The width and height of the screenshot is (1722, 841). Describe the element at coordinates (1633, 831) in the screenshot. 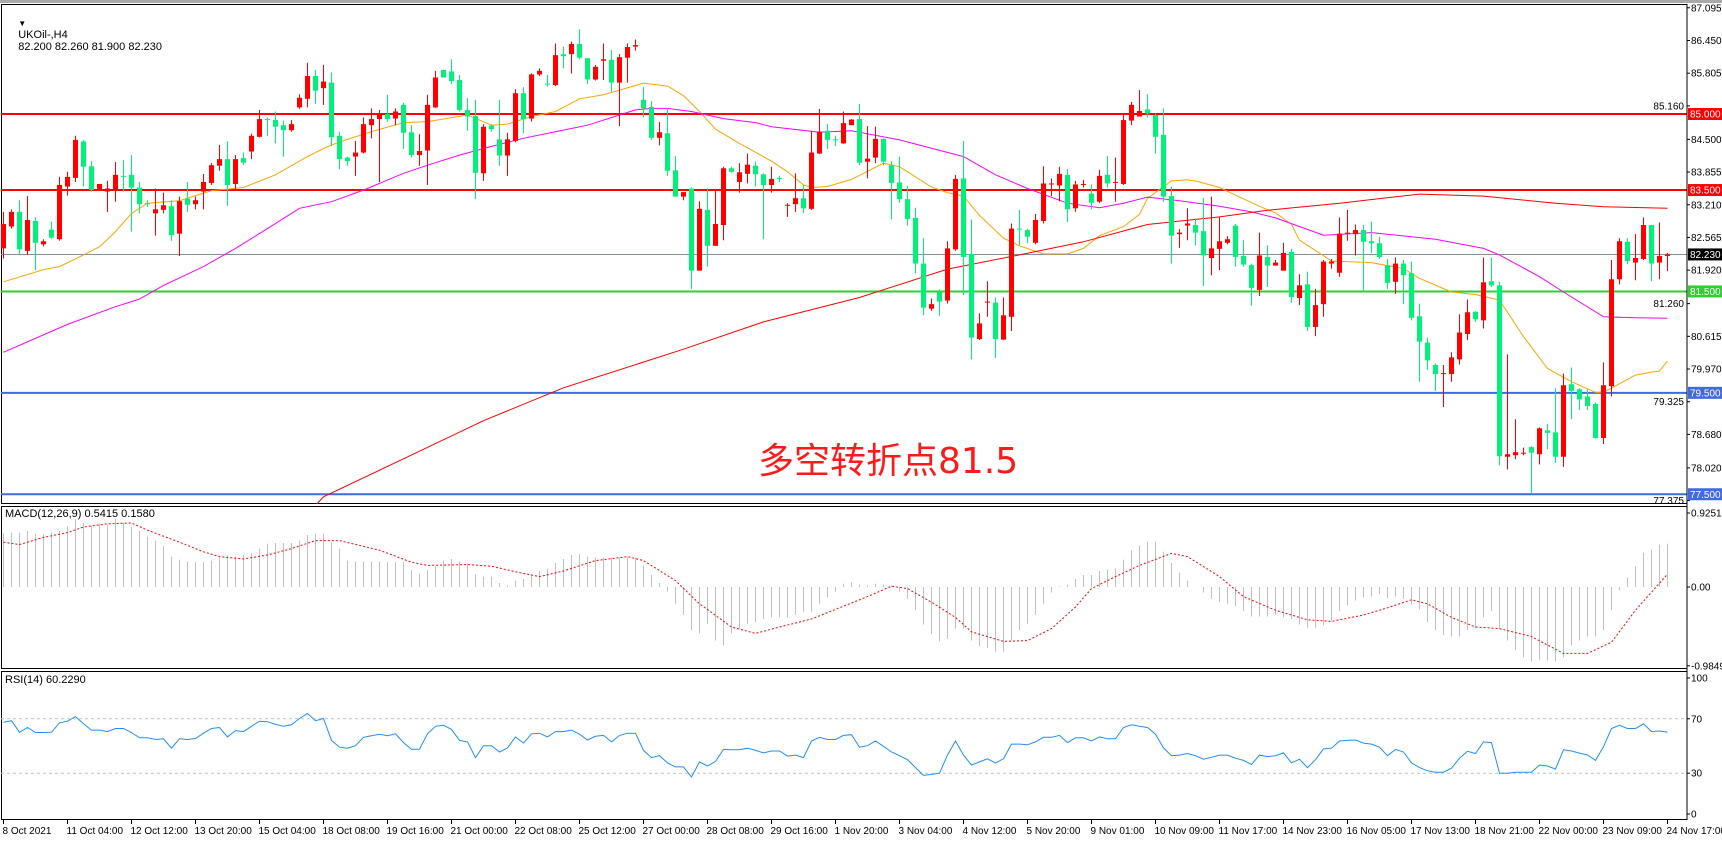

I see `time-tick-label: 23 Nov 09:00` at that location.